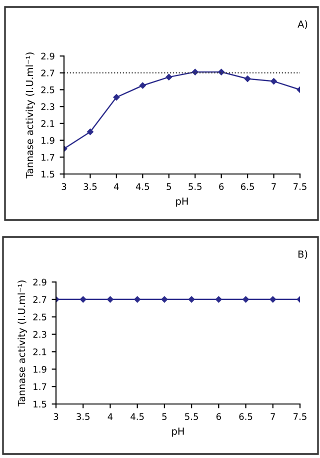  Describe the element at coordinates (303, 254) in the screenshot. I see `chart-title: B)` at that location.